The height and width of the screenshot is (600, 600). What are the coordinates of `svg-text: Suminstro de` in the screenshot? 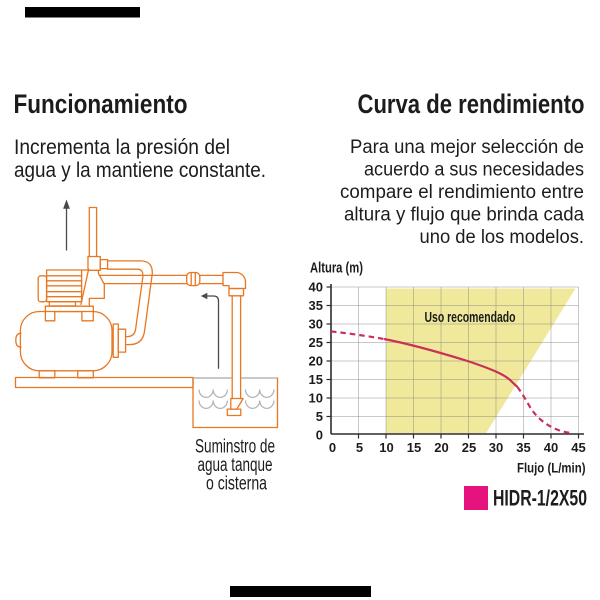 It's located at (235, 446).